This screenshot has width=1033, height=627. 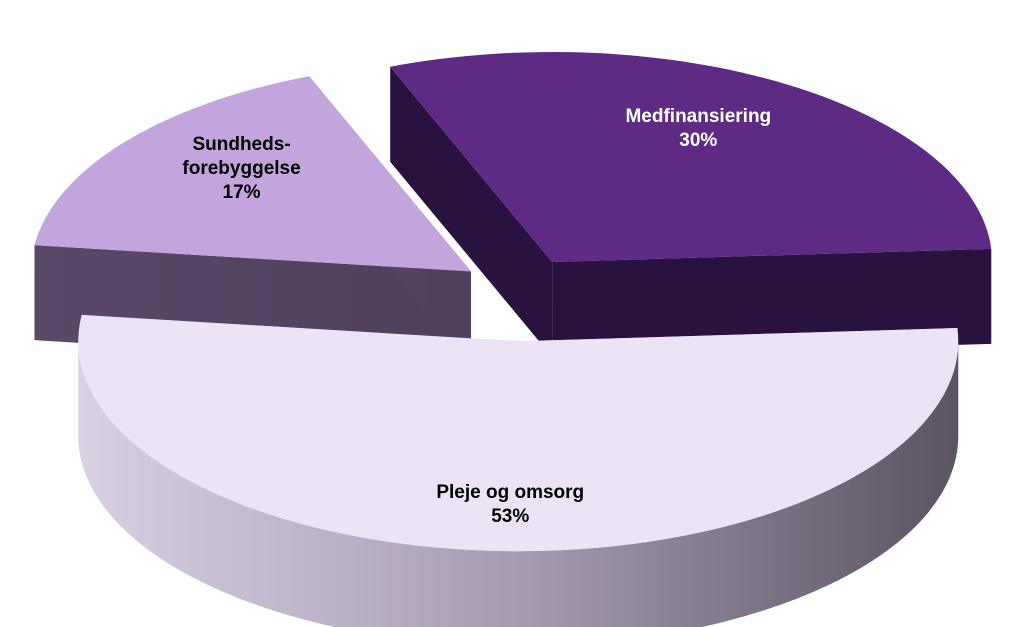 I want to click on slice-name-3-line-1: Sundheds-, so click(x=241, y=144).